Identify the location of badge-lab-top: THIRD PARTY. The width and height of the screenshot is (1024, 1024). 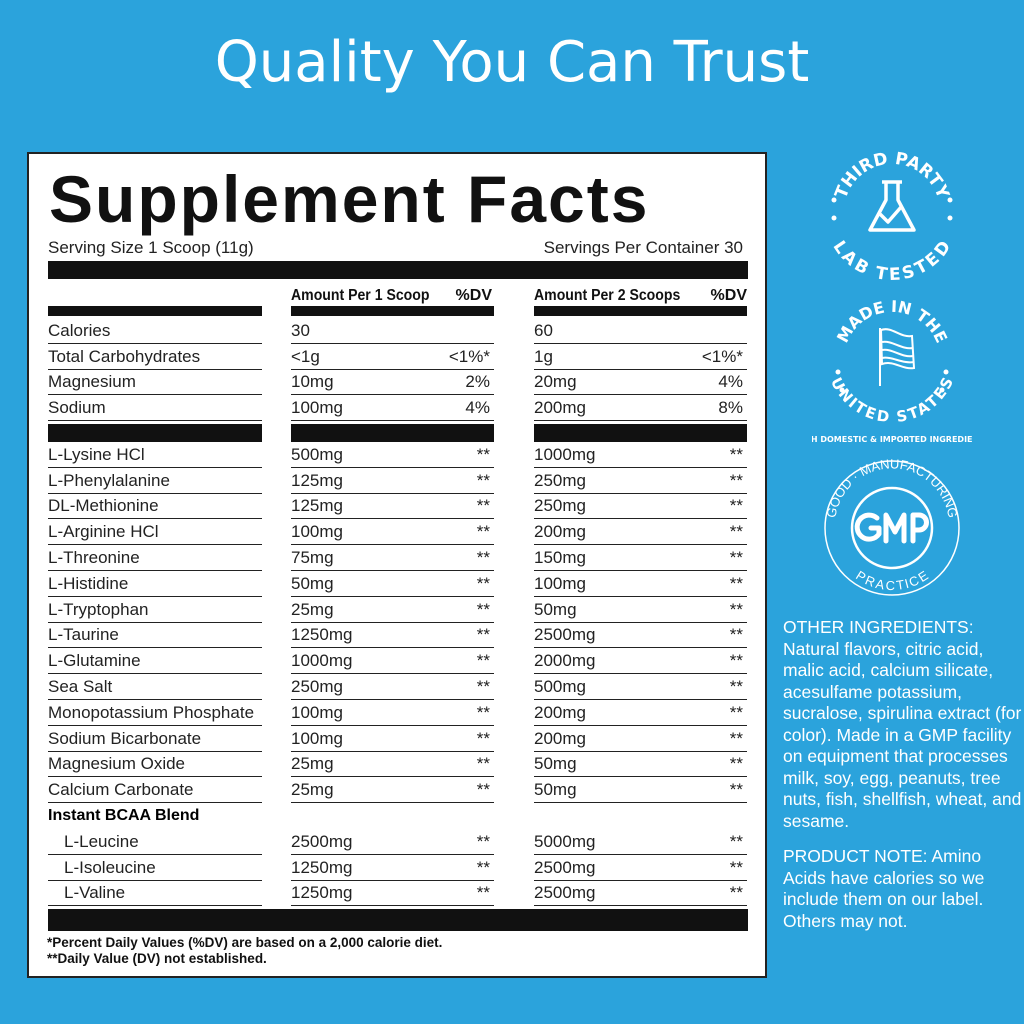
(892, 175).